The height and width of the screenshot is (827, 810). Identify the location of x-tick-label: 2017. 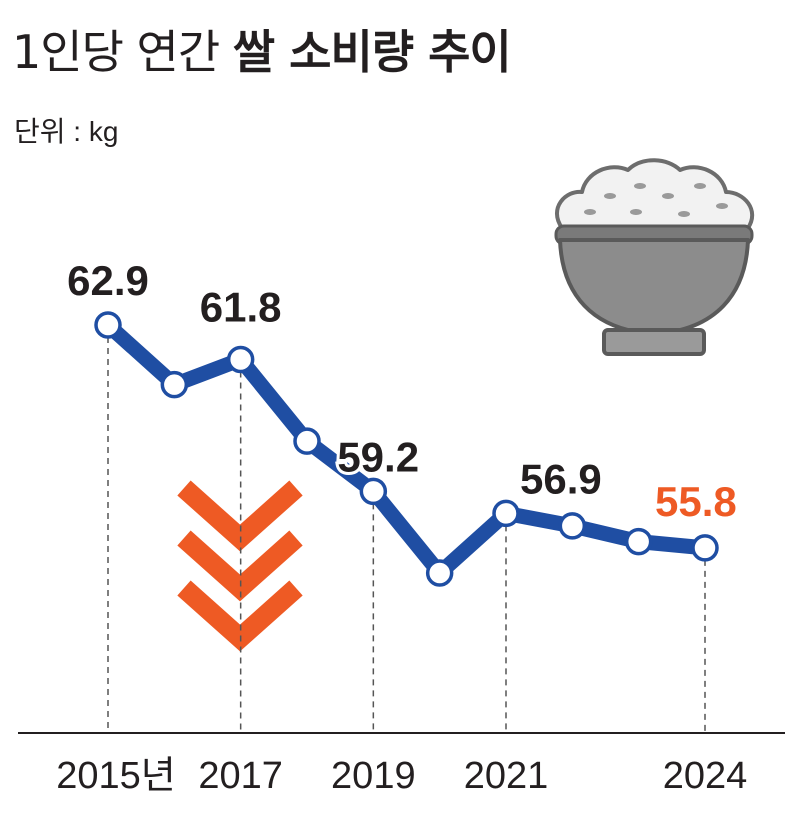
(240, 776).